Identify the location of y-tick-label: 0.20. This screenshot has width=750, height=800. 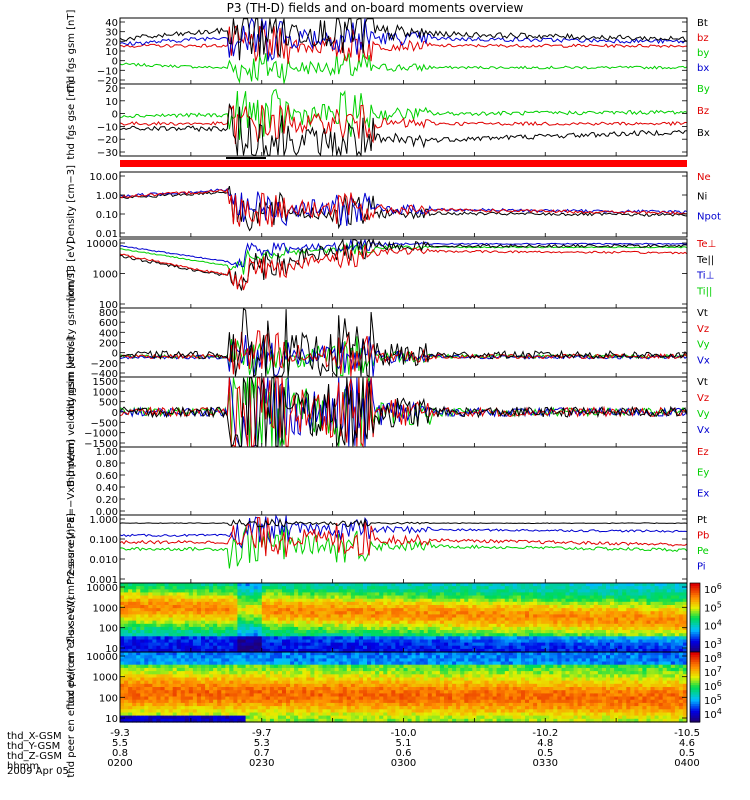
(107, 500).